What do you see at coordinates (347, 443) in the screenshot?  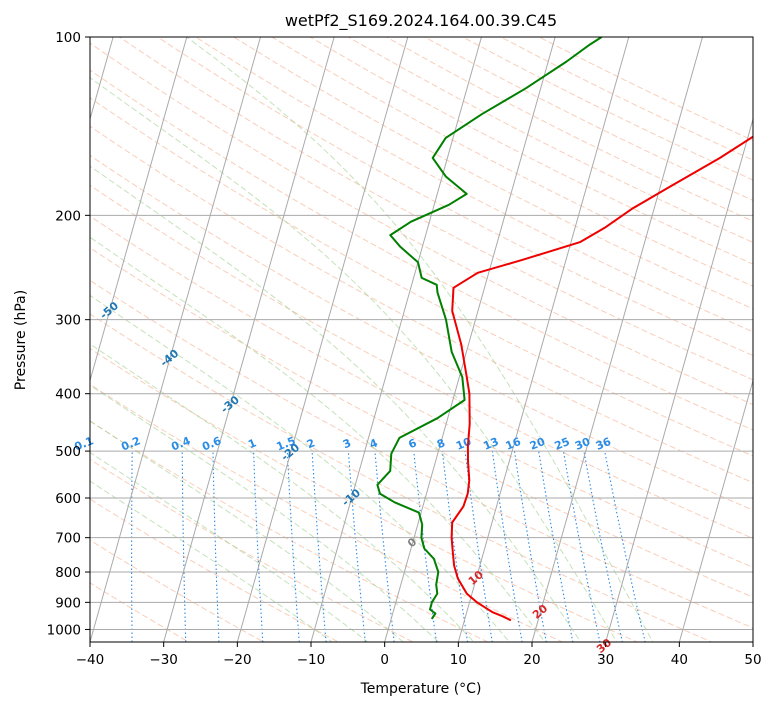 I see `mixing-ratio-label: 3` at bounding box center [347, 443].